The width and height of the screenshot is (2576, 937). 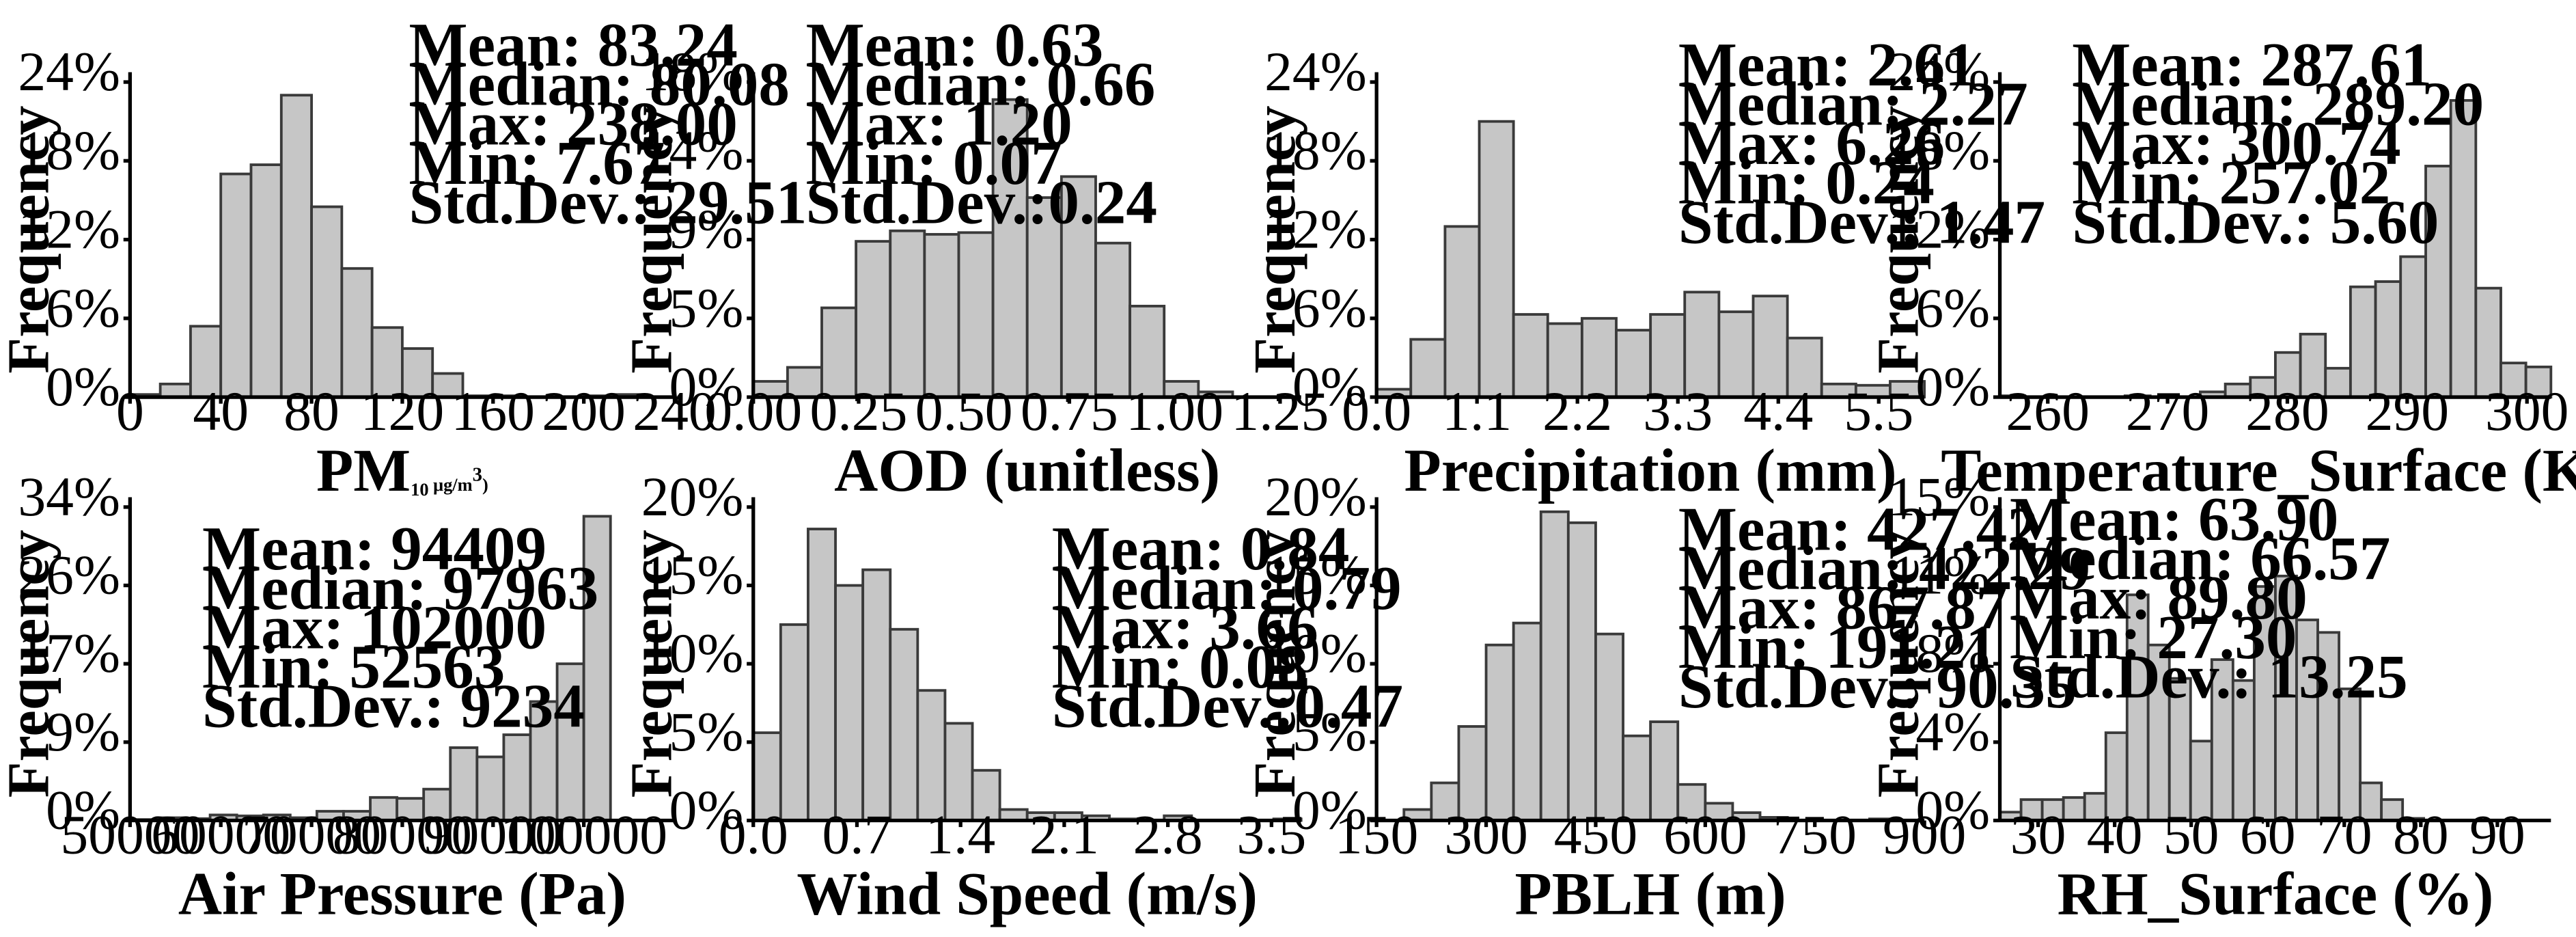 I want to click on x-tick-label: 2.1, so click(x=1064, y=835).